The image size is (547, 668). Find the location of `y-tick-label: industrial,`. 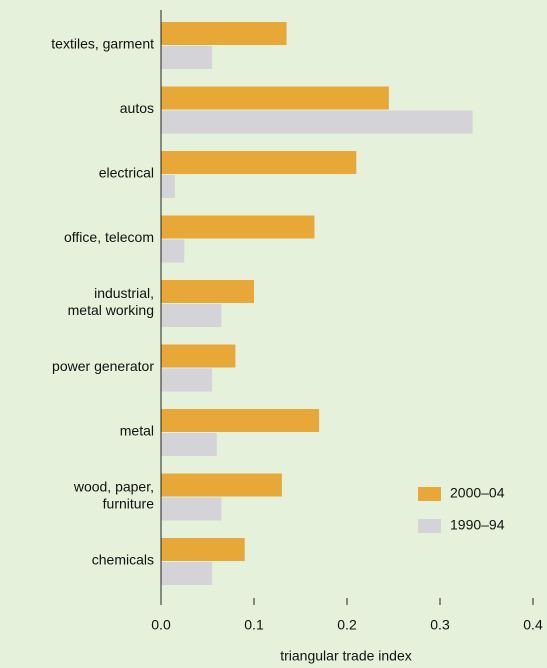

y-tick-label: industrial, is located at coordinates (124, 293).